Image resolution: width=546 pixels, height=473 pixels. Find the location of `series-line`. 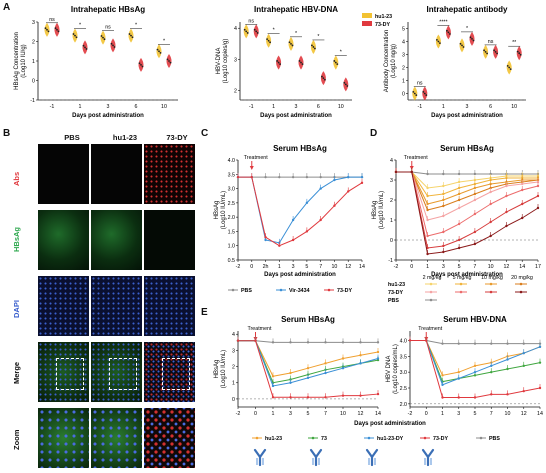

series-line is located at coordinates (467, 184).